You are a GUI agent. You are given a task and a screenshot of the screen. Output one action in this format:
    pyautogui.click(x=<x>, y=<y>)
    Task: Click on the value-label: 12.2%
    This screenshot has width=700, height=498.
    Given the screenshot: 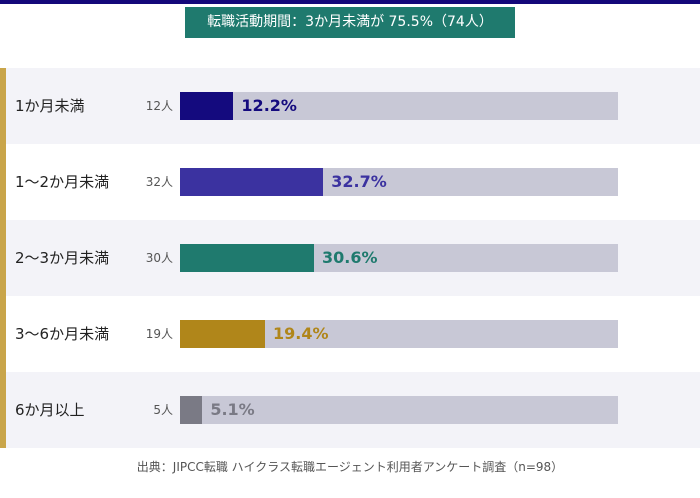 What is the action you would take?
    pyautogui.click(x=269, y=105)
    